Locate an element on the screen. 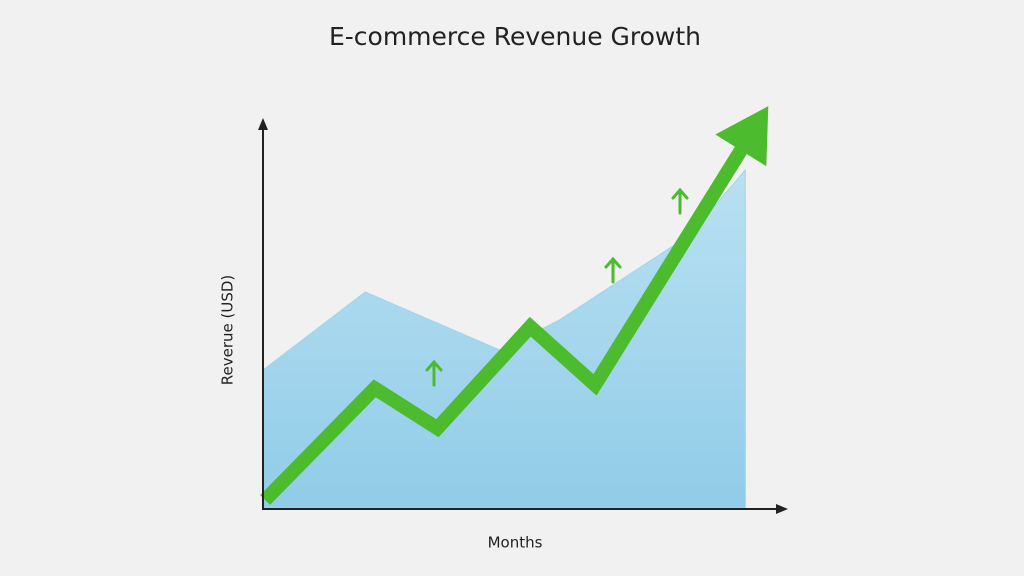 This screenshot has width=1024, height=576. chart-title: E-commerce Revenue Growth is located at coordinates (515, 36).